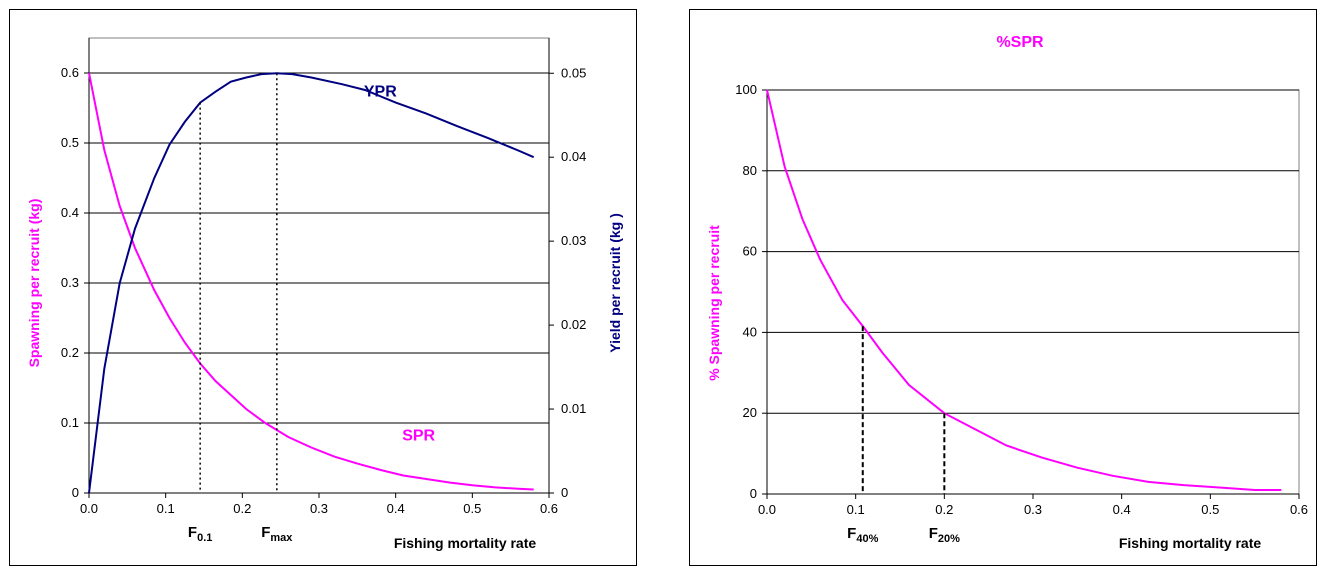  What do you see at coordinates (746, 89) in the screenshot?
I see `right-chart-y-tick-label: 100` at bounding box center [746, 89].